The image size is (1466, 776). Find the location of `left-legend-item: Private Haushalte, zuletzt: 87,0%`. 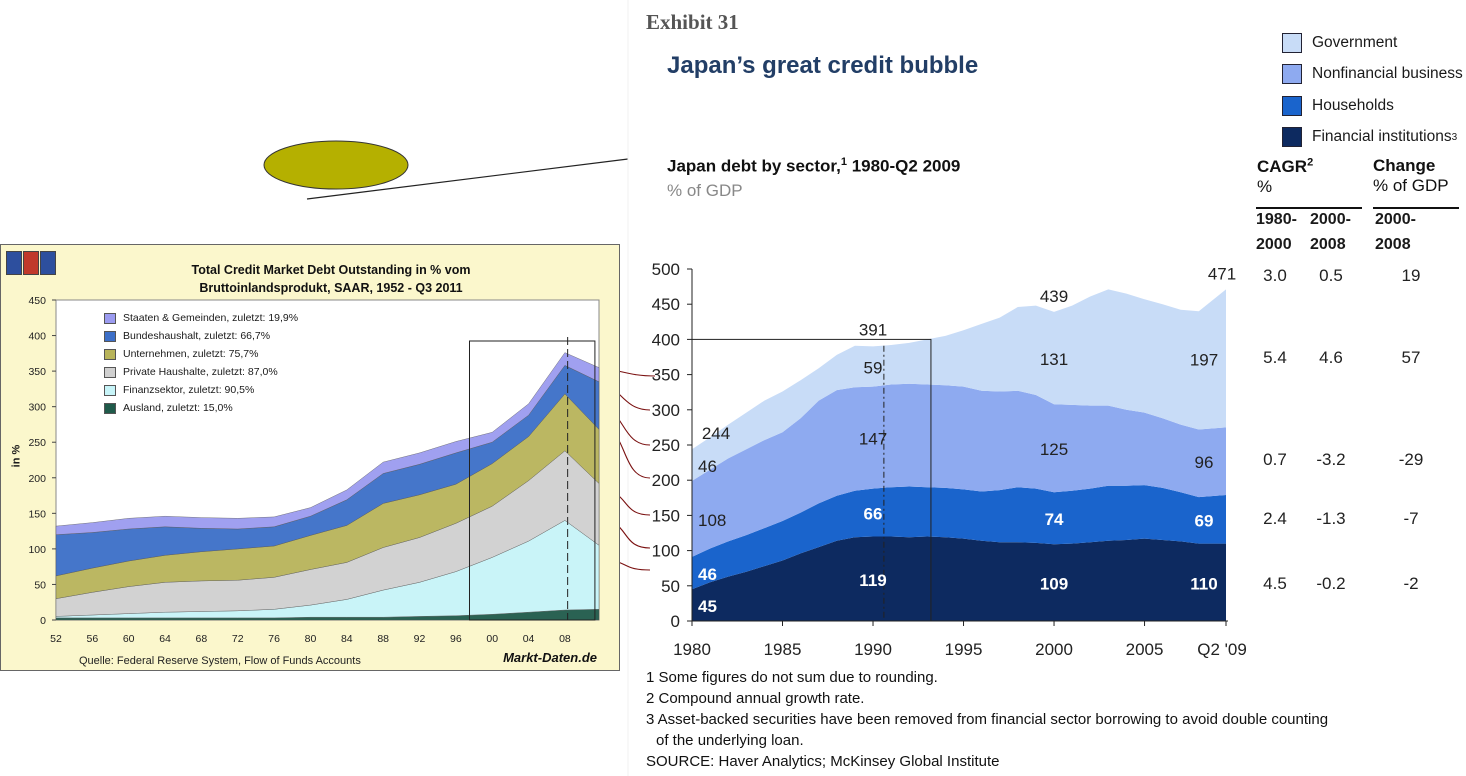

left-legend-item: Private Haushalte, zuletzt: 87,0% is located at coordinates (201, 372).